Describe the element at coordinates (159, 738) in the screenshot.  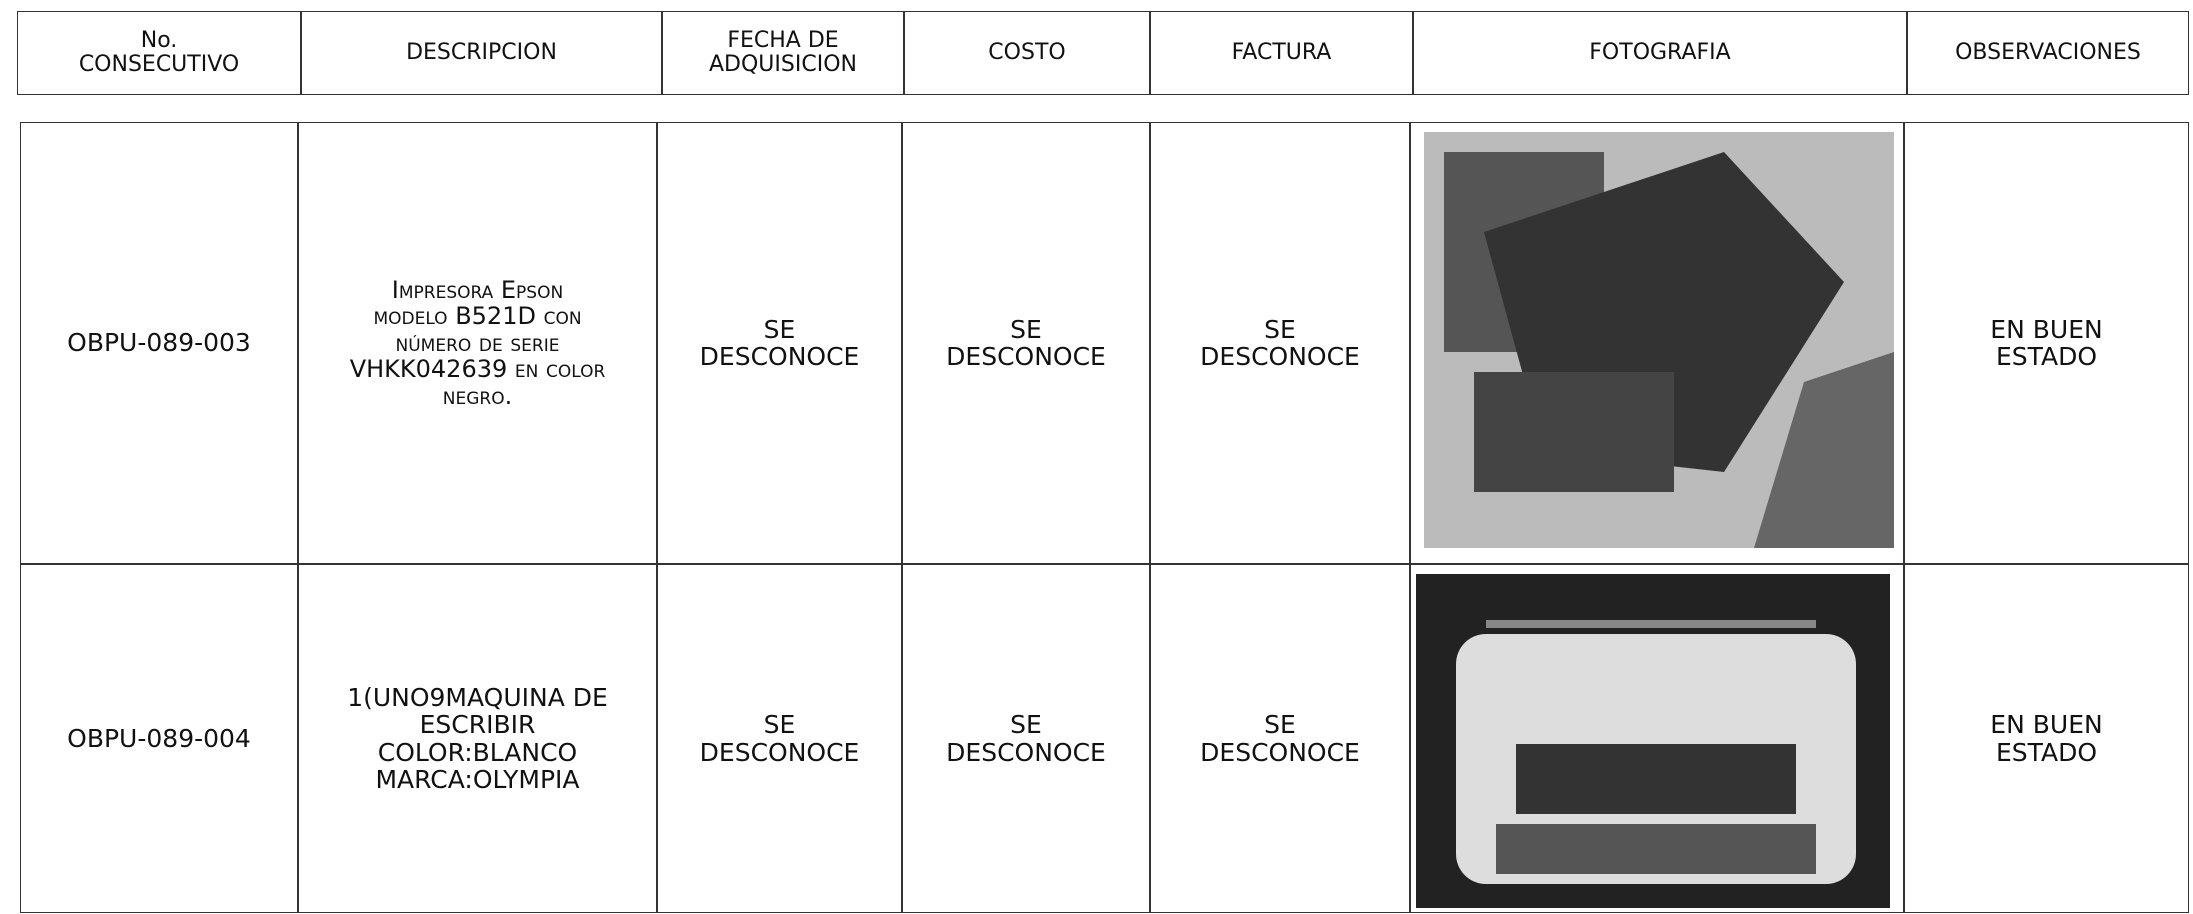
I see `table-cell: OBPU-089-004` at that location.